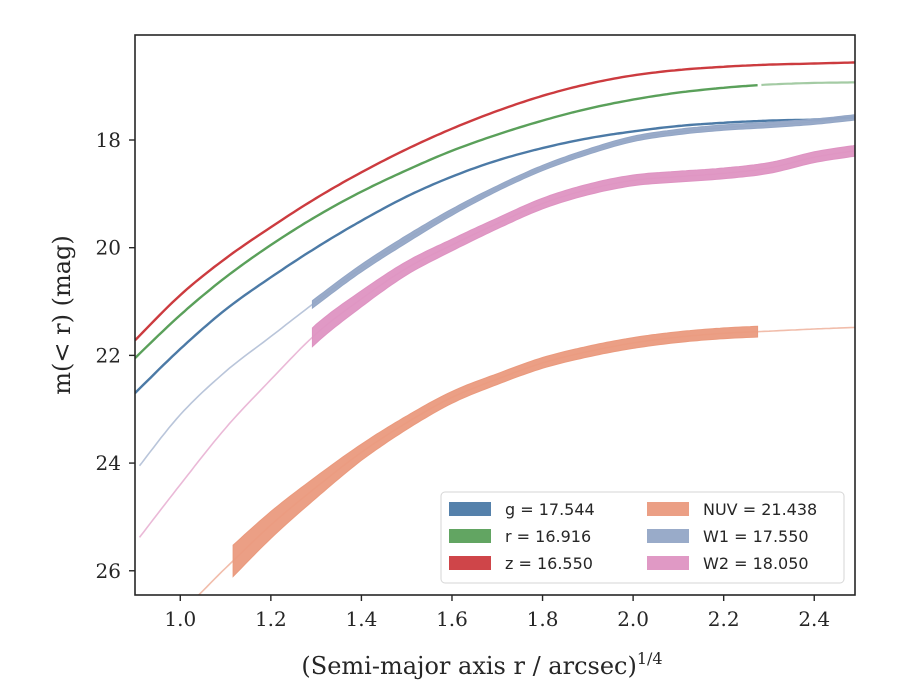 Image resolution: width=900 pixels, height=700 pixels. What do you see at coordinates (808, 84) in the screenshot?
I see `series-line-faded` at bounding box center [808, 84].